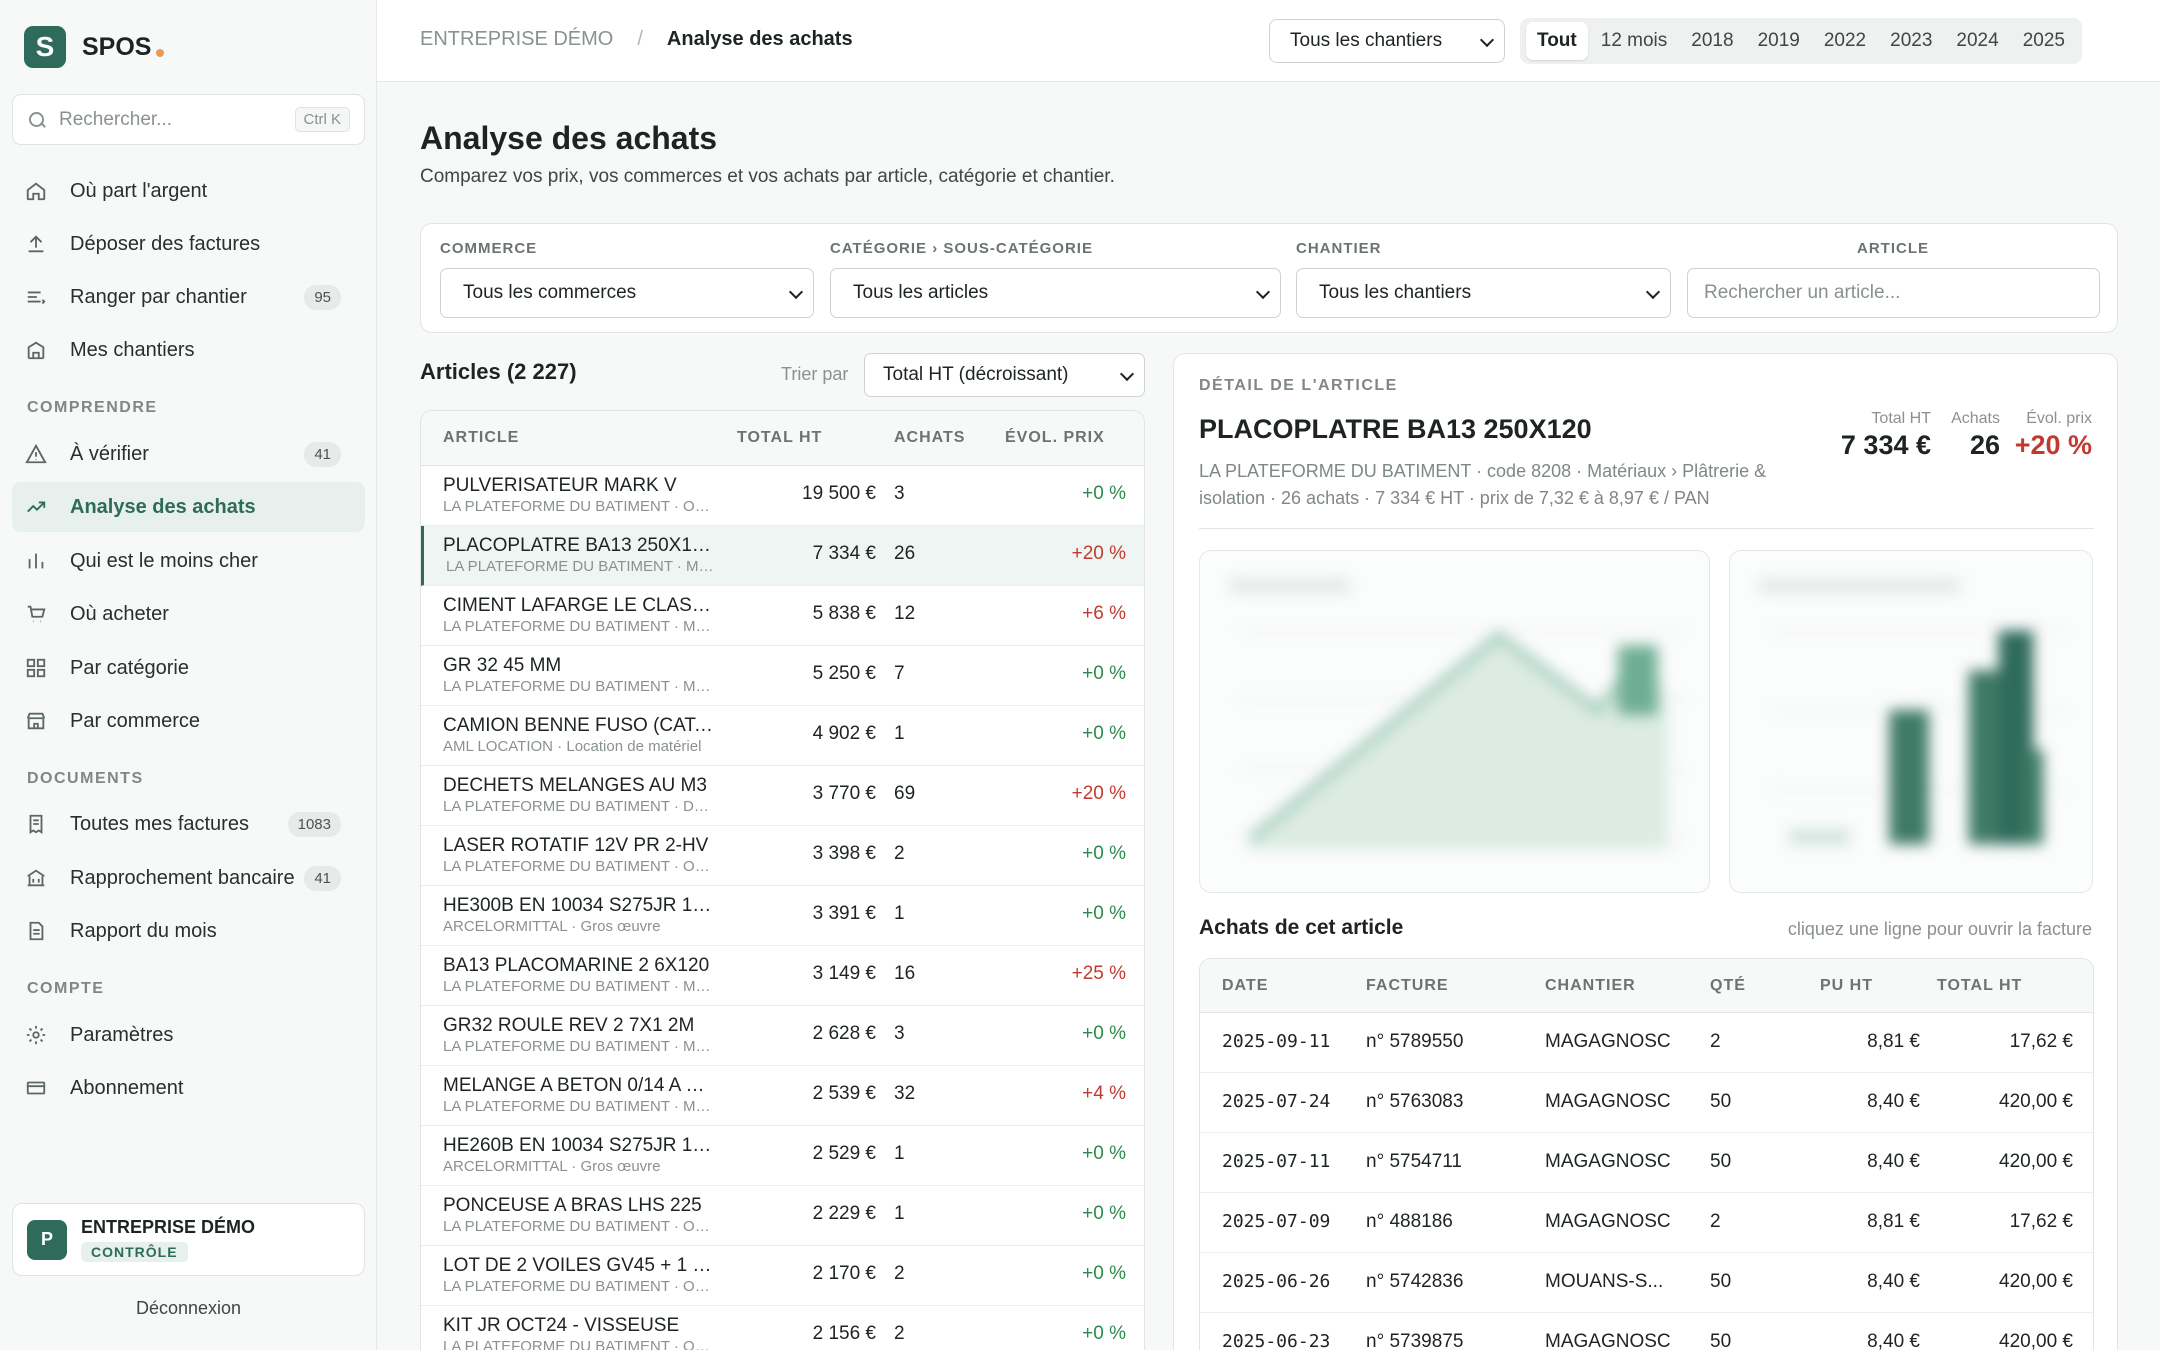 This screenshot has height=1350, width=2160. I want to click on nav-item-parametres: Paramètres, so click(188, 1035).